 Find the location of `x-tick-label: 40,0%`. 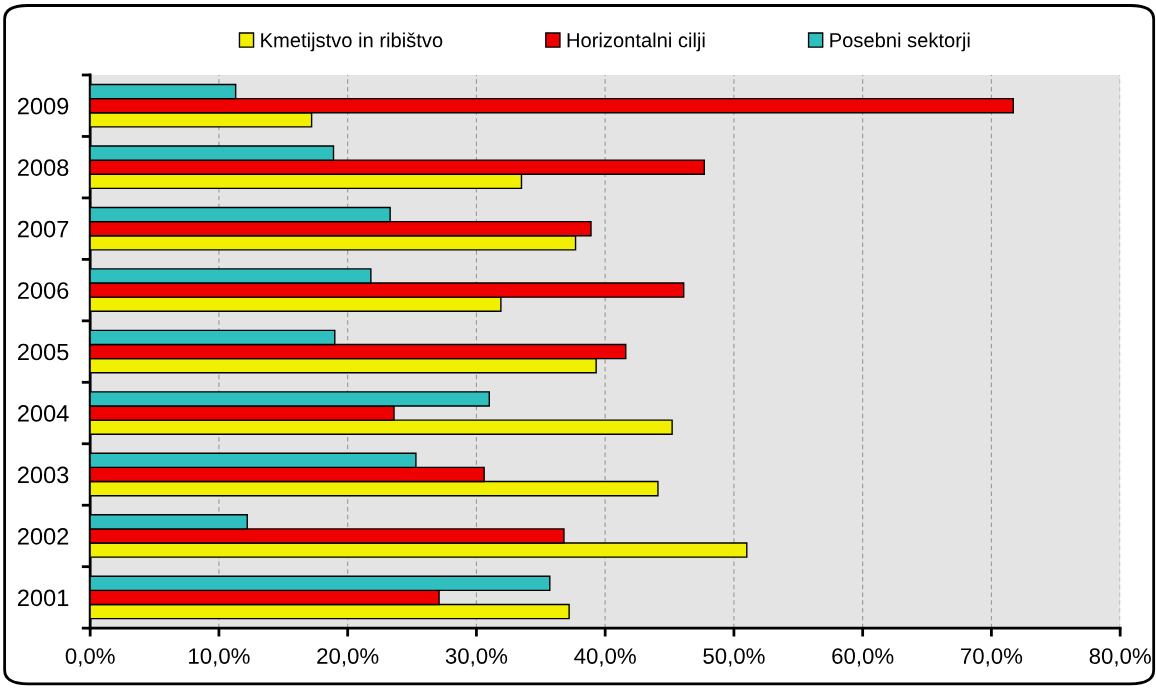

x-tick-label: 40,0% is located at coordinates (605, 657).